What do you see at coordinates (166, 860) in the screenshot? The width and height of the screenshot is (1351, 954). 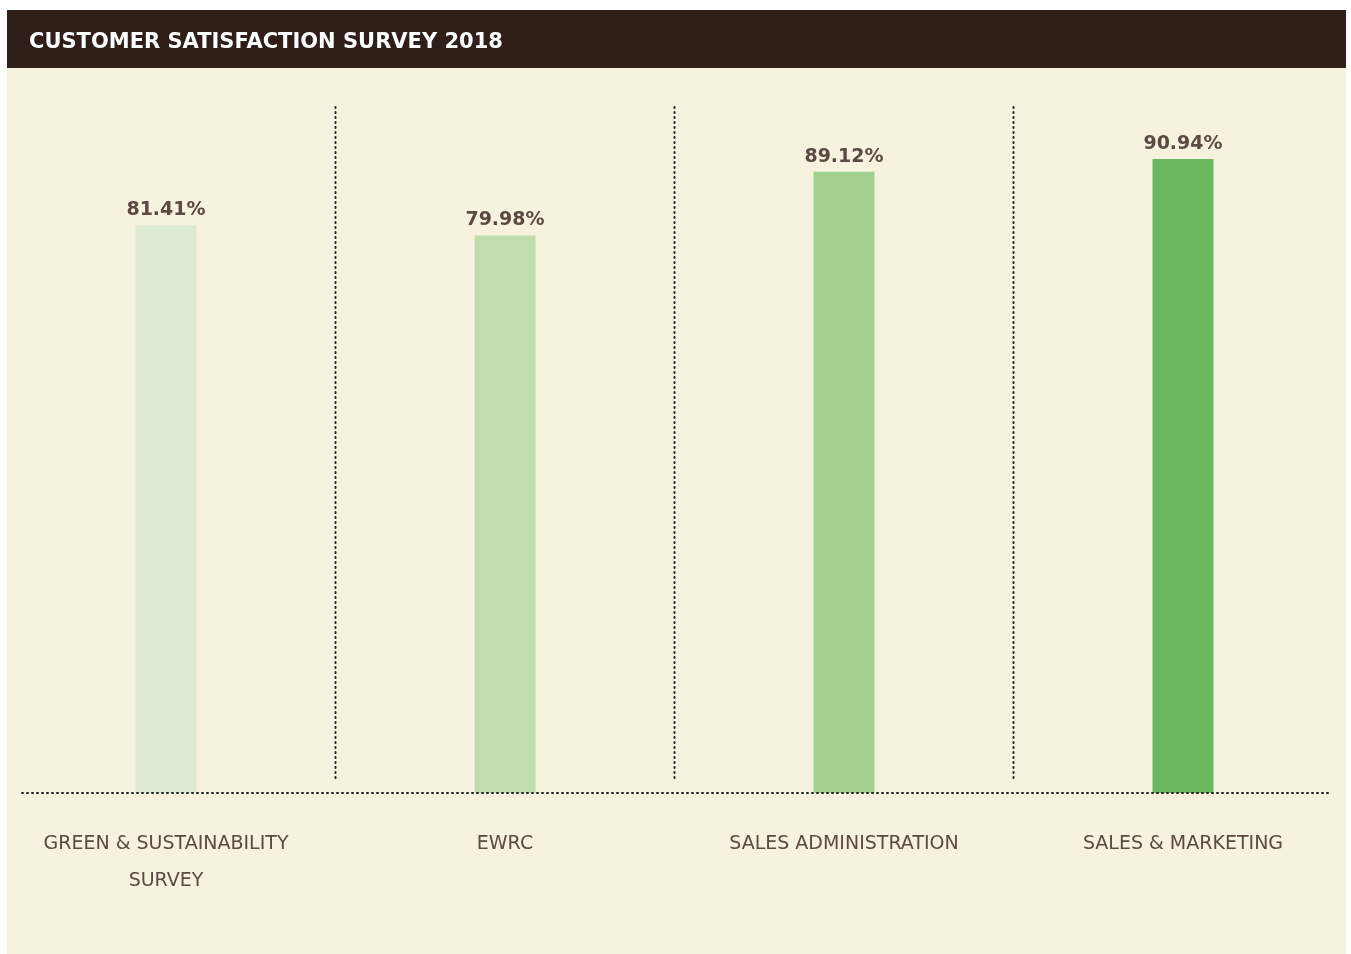 I see `x-tick-label: GREEN & SUSTAINABILITY SURVEY` at bounding box center [166, 860].